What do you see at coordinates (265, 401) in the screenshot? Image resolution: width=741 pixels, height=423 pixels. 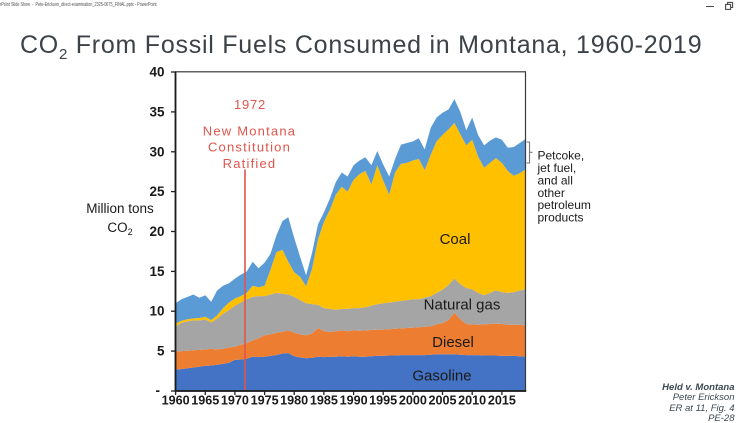 I see `svg-text: 1975` at bounding box center [265, 401].